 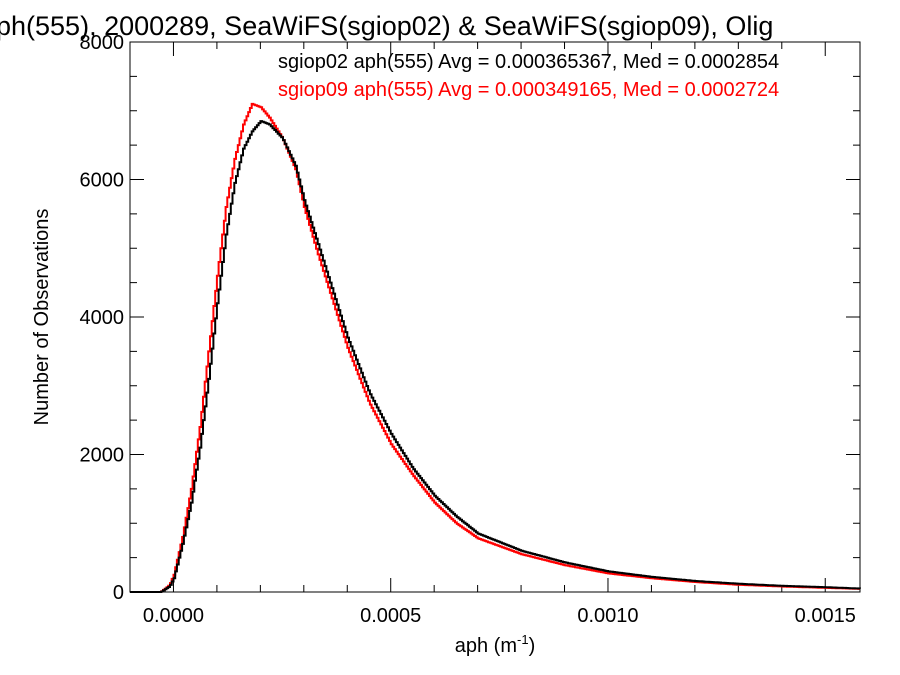 What do you see at coordinates (825, 616) in the screenshot?
I see `x-tick-label: 0.0015` at bounding box center [825, 616].